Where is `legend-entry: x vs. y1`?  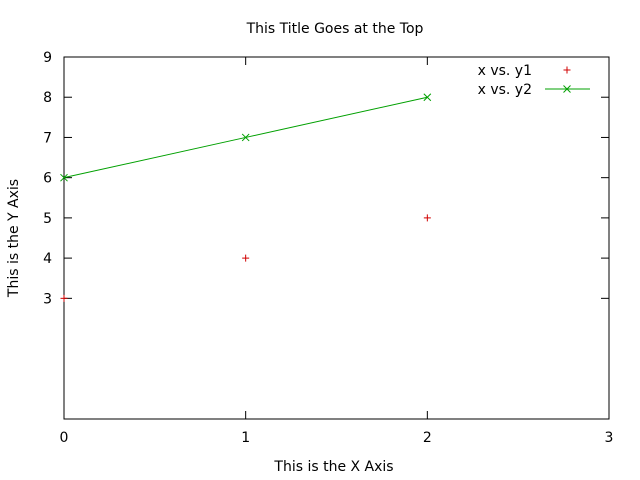 legend-entry: x vs. y1 is located at coordinates (524, 71).